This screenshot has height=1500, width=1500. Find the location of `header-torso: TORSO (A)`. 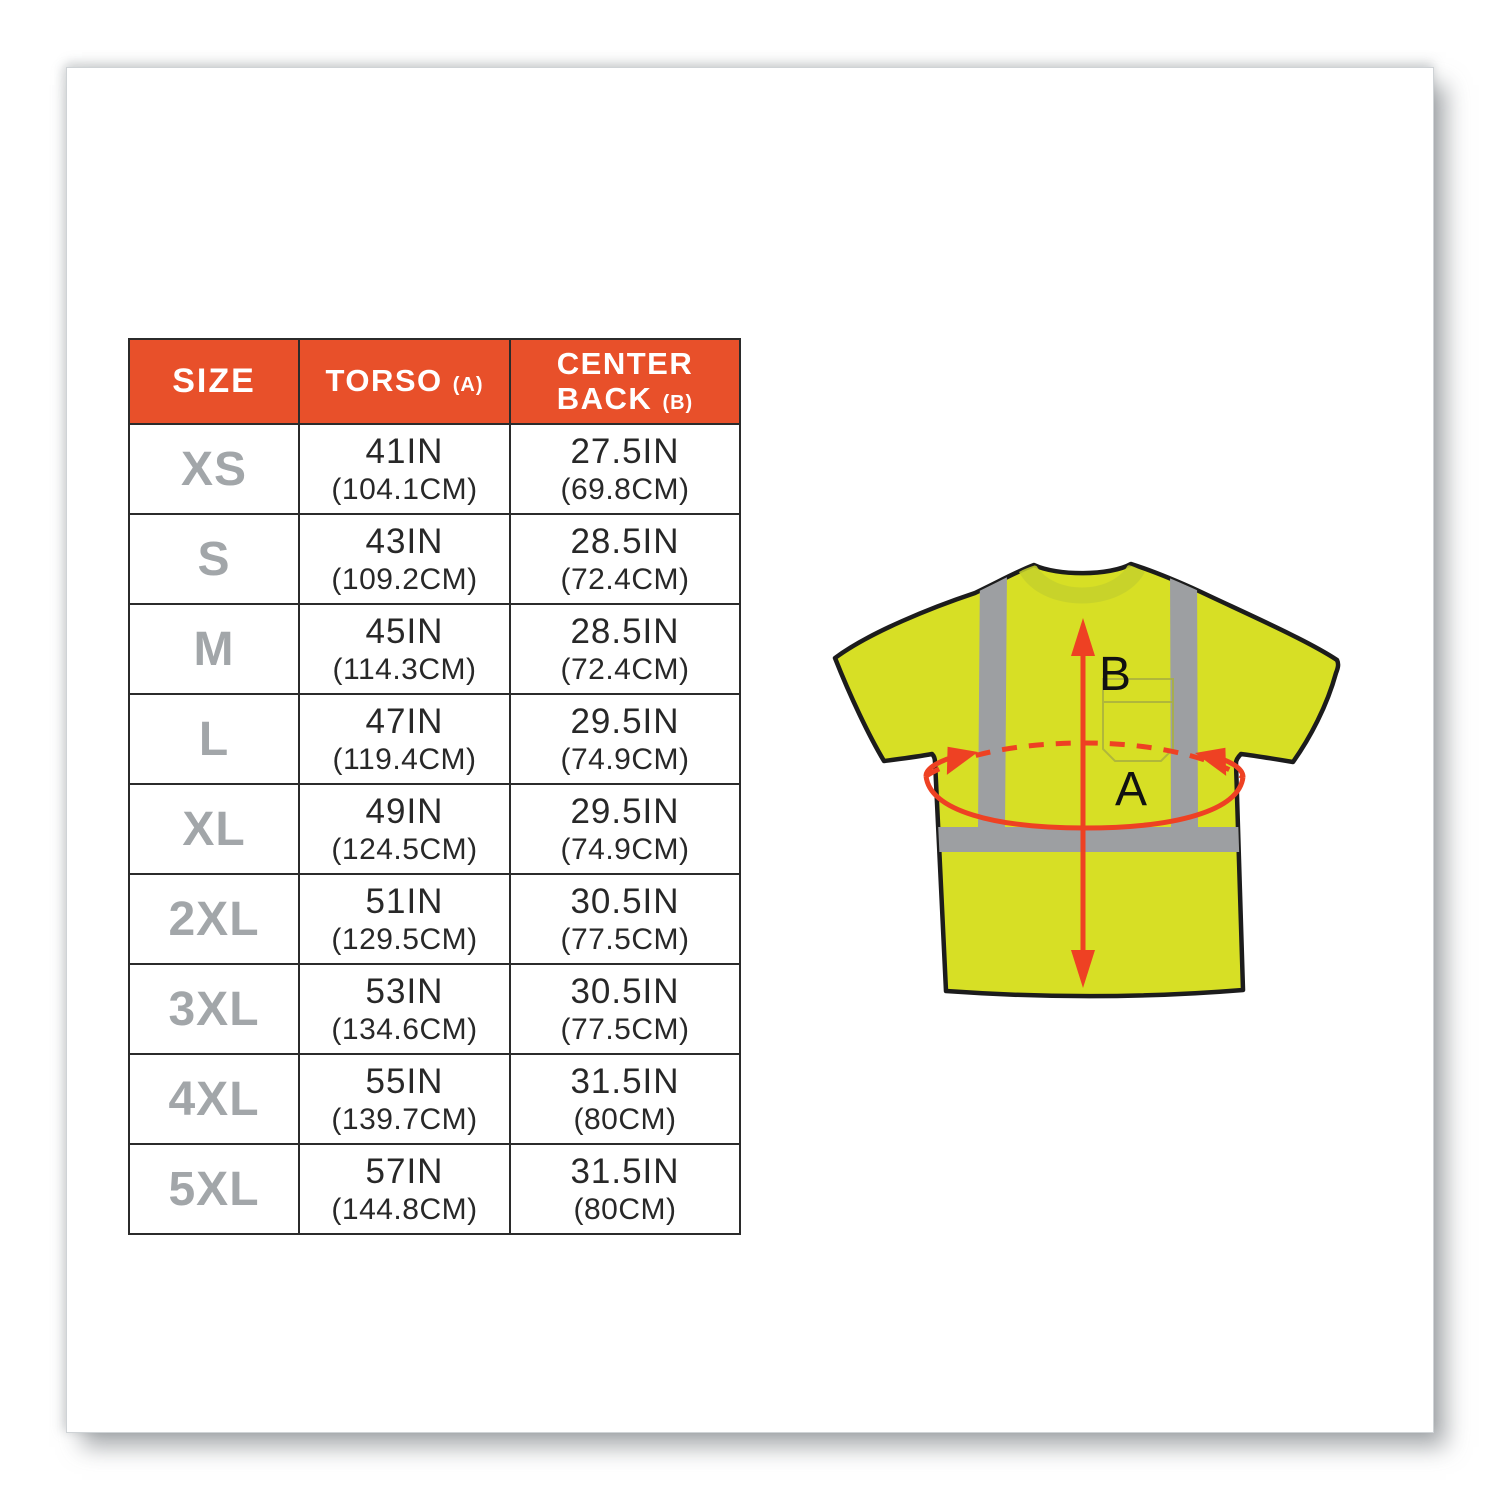

header-torso: TORSO (A) is located at coordinates (404, 381).